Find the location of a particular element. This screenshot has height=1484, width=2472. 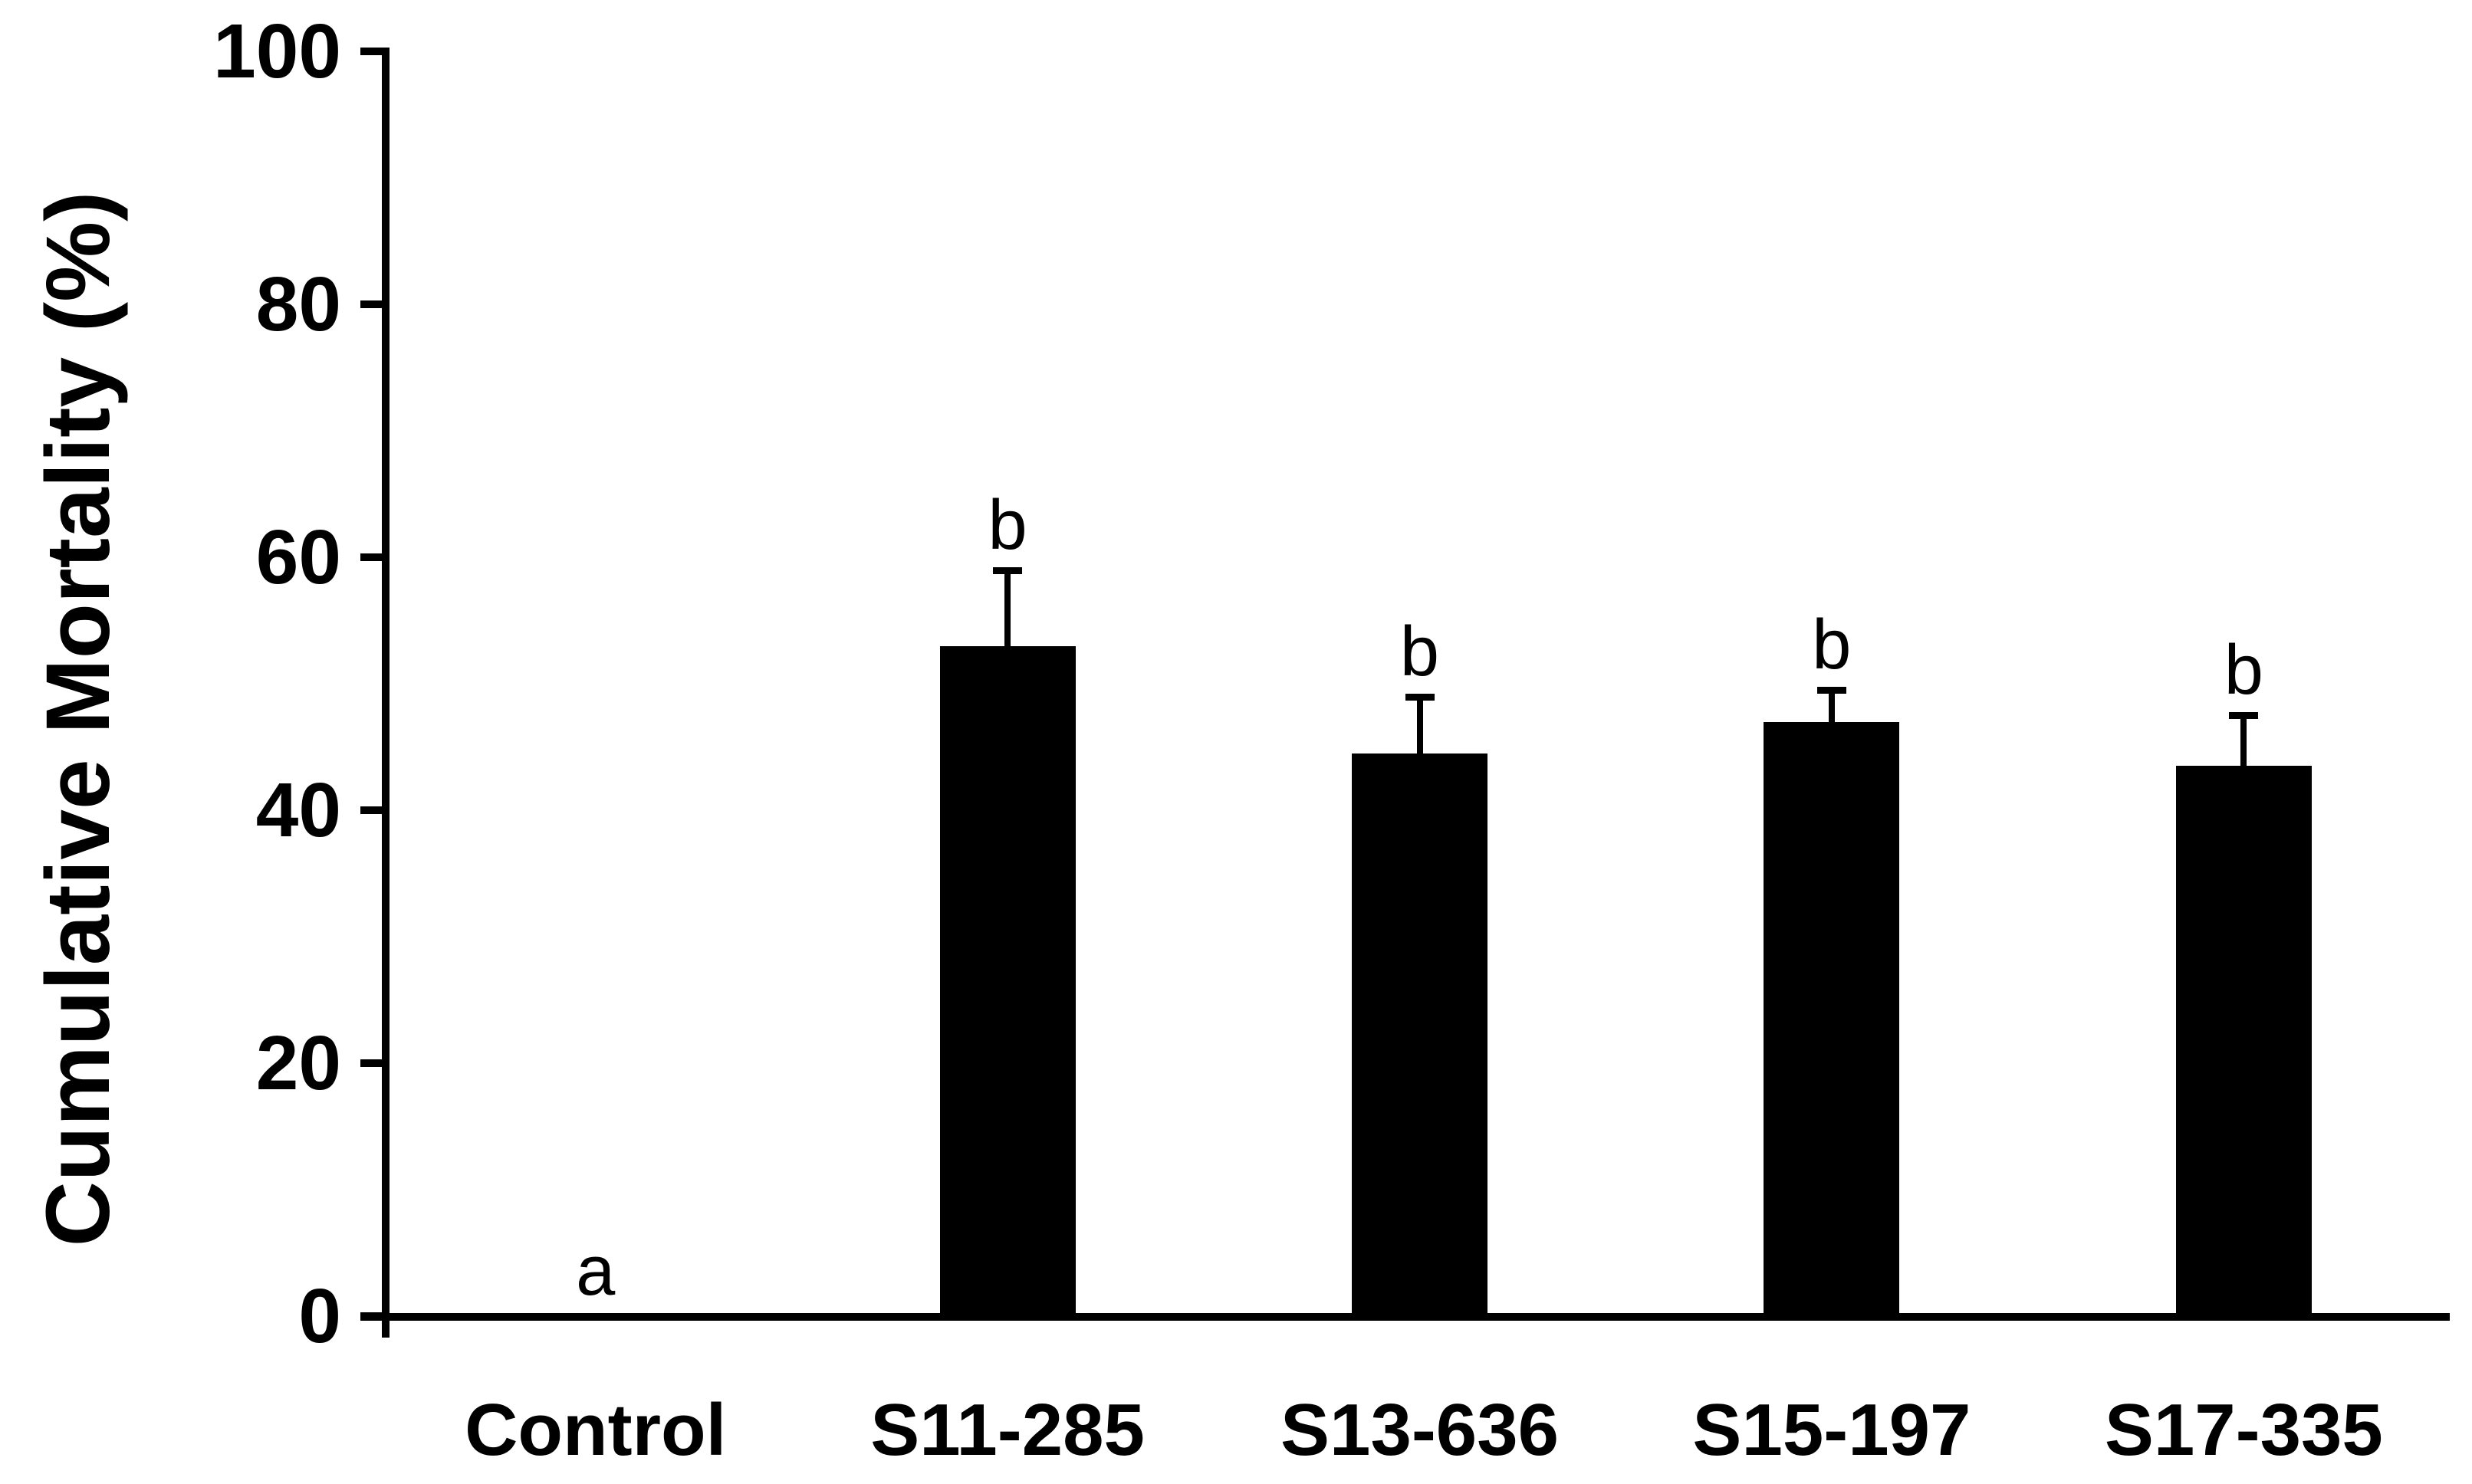

sig-letter-s15-197: b is located at coordinates (1832, 645).